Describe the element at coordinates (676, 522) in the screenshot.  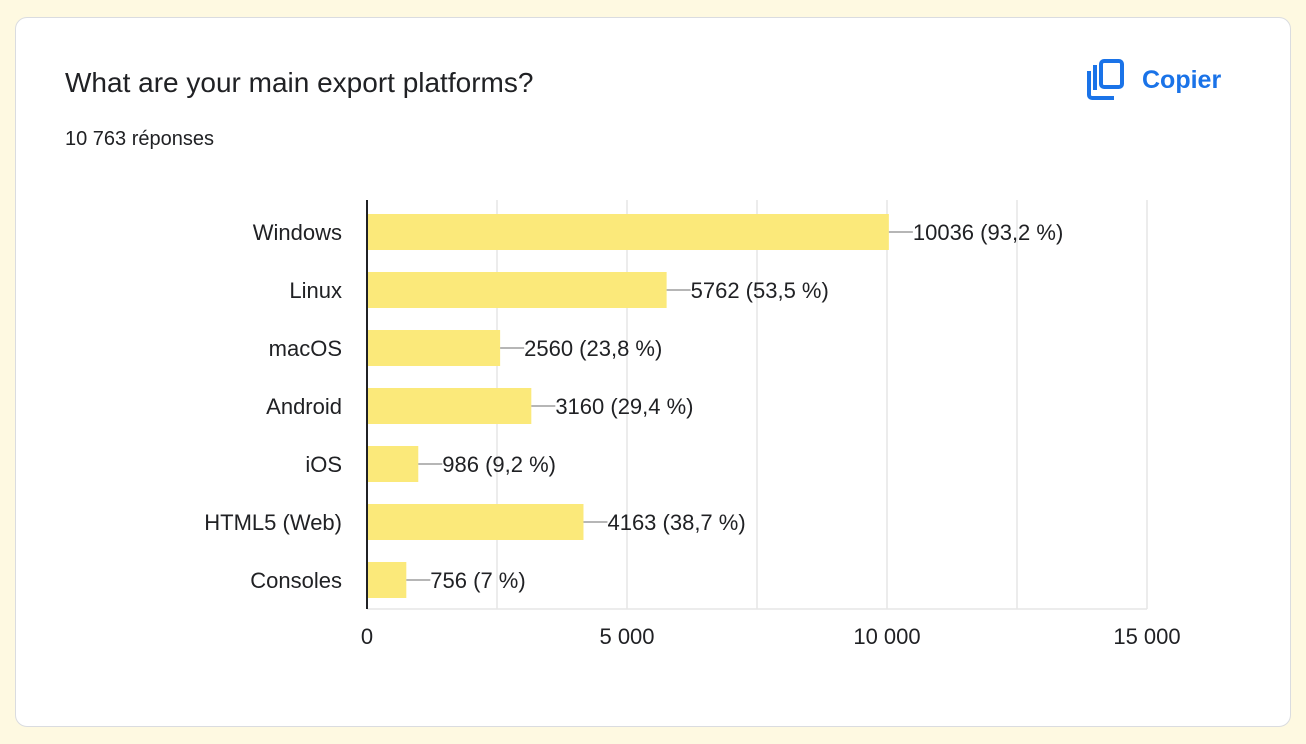
I see `data-label: 4163 (38,7 %)` at that location.